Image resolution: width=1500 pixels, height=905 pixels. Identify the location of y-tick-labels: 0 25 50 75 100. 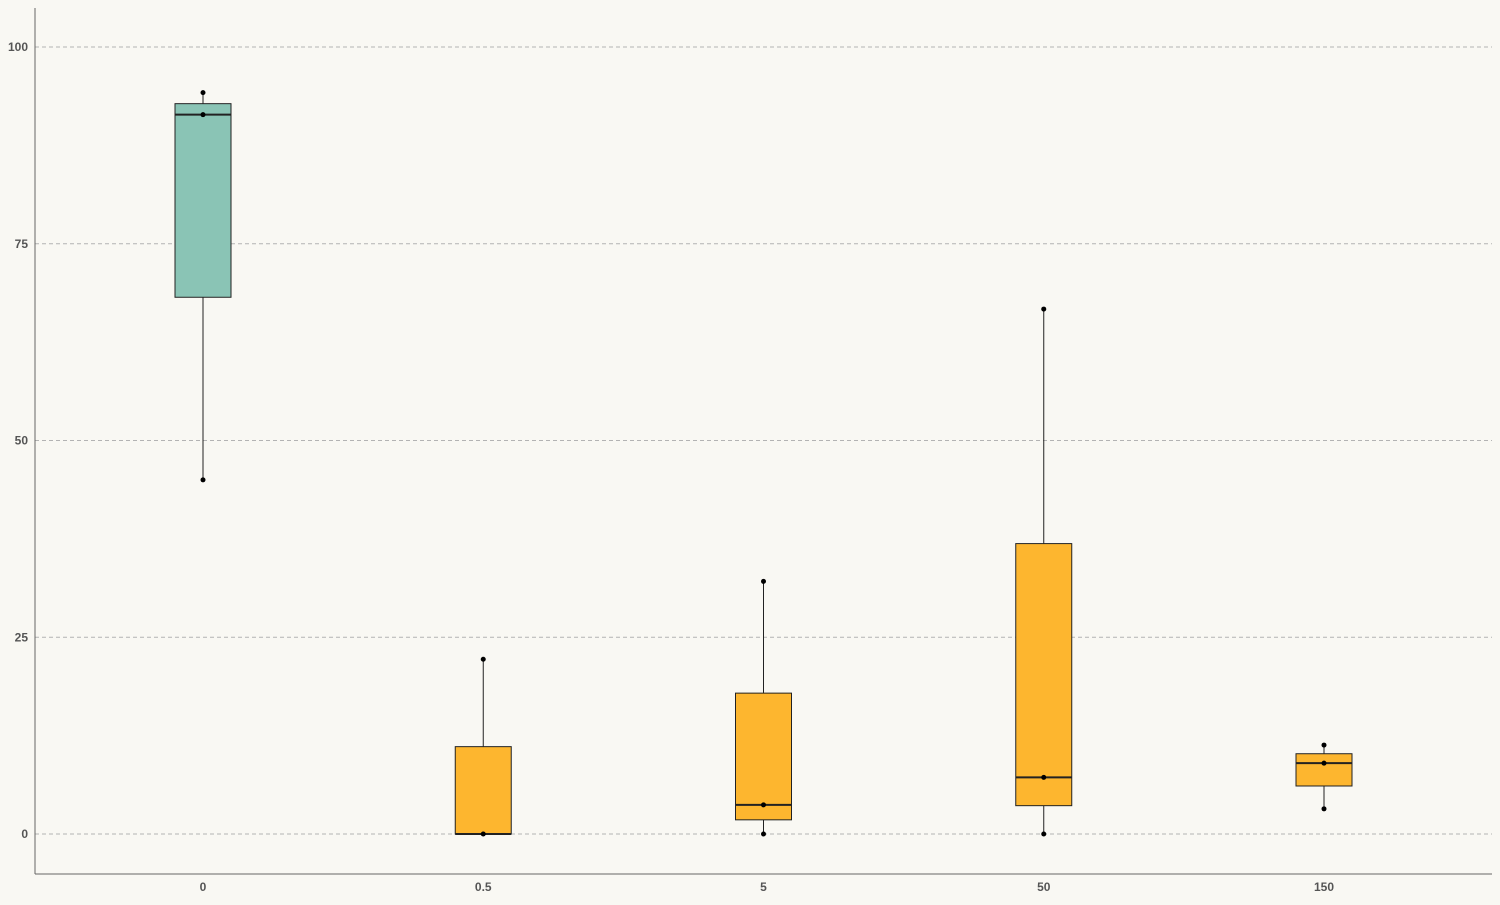
(18, 440).